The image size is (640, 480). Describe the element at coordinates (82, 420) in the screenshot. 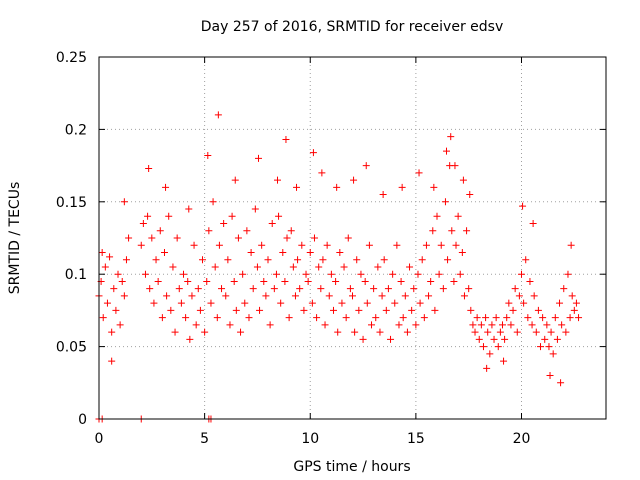

I see `y-tick-label: 0` at that location.